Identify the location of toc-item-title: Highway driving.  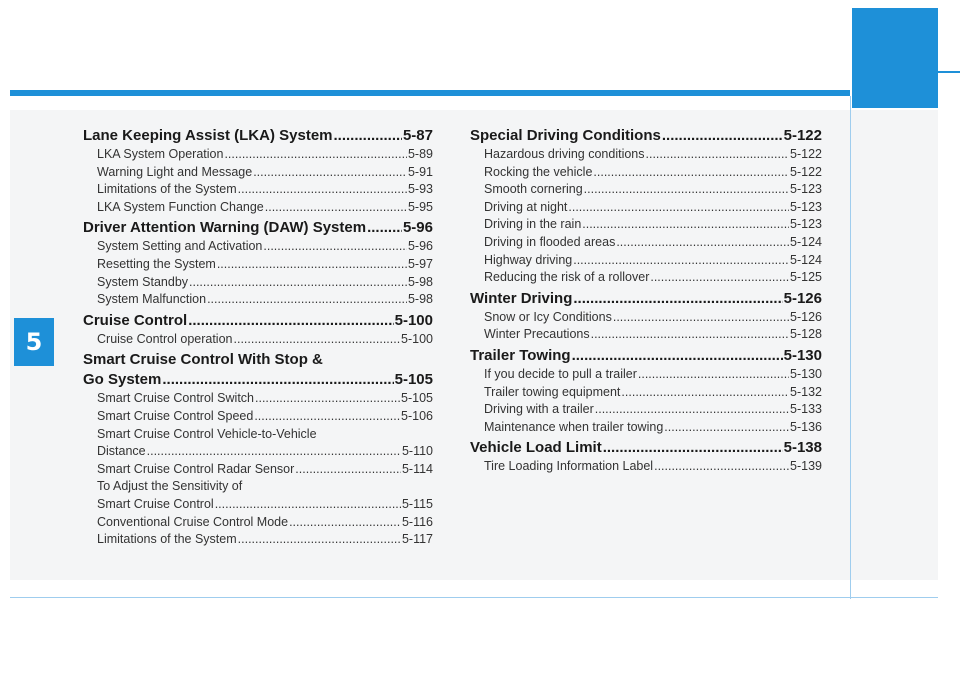
(528, 259).